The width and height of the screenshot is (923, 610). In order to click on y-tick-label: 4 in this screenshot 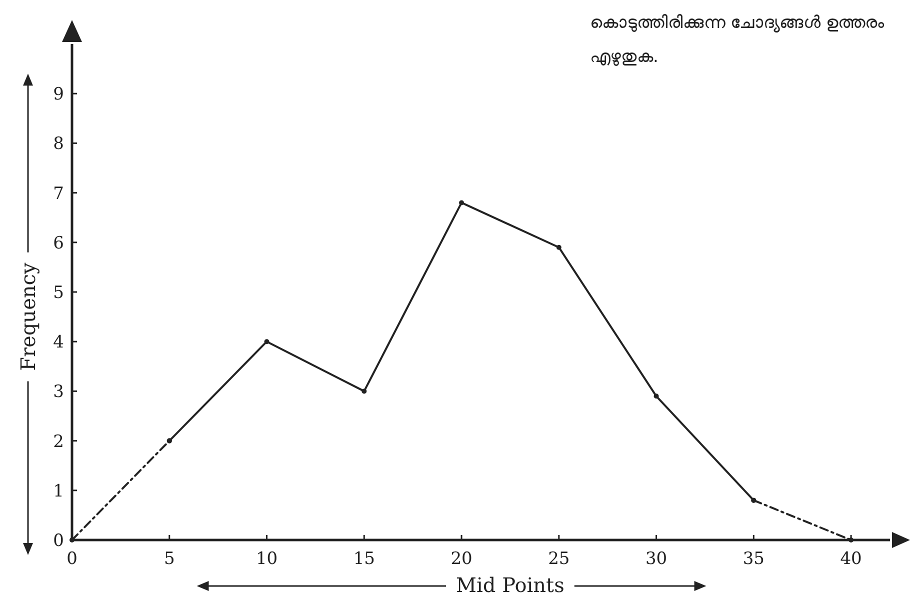, I will do `click(58, 342)`.